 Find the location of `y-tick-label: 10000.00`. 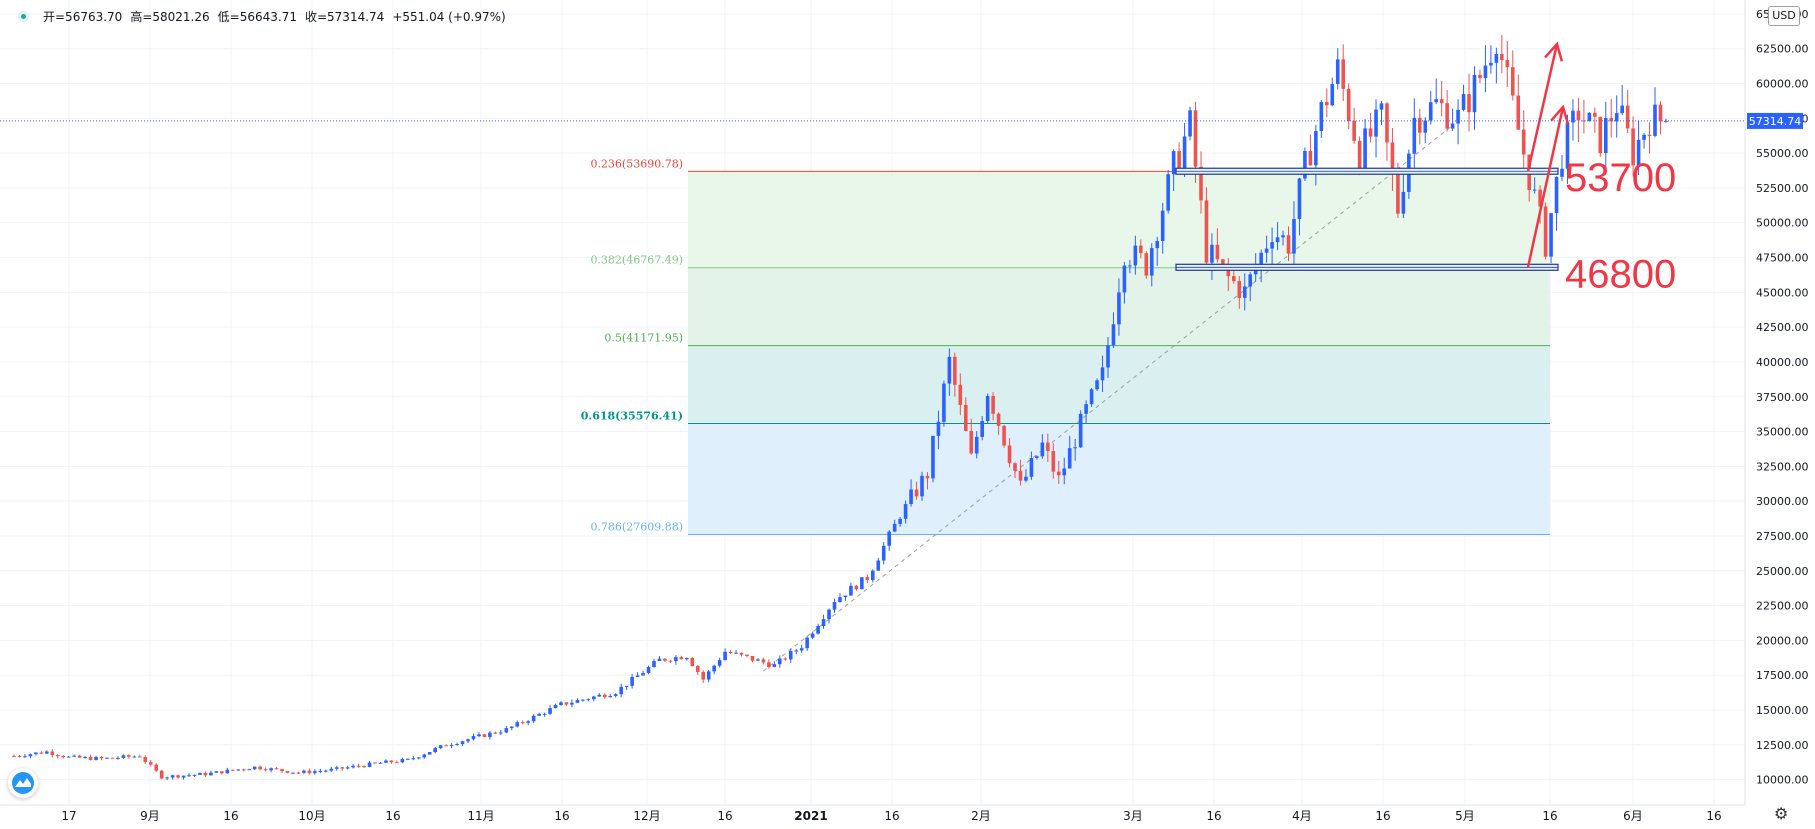

y-tick-label: 10000.00 is located at coordinates (1782, 780).